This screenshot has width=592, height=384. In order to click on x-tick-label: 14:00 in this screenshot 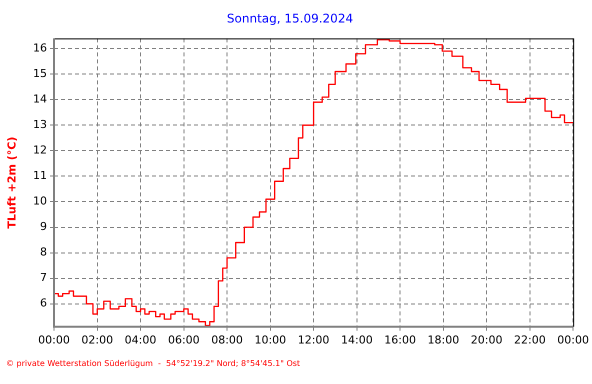, I will do `click(356, 339)`.